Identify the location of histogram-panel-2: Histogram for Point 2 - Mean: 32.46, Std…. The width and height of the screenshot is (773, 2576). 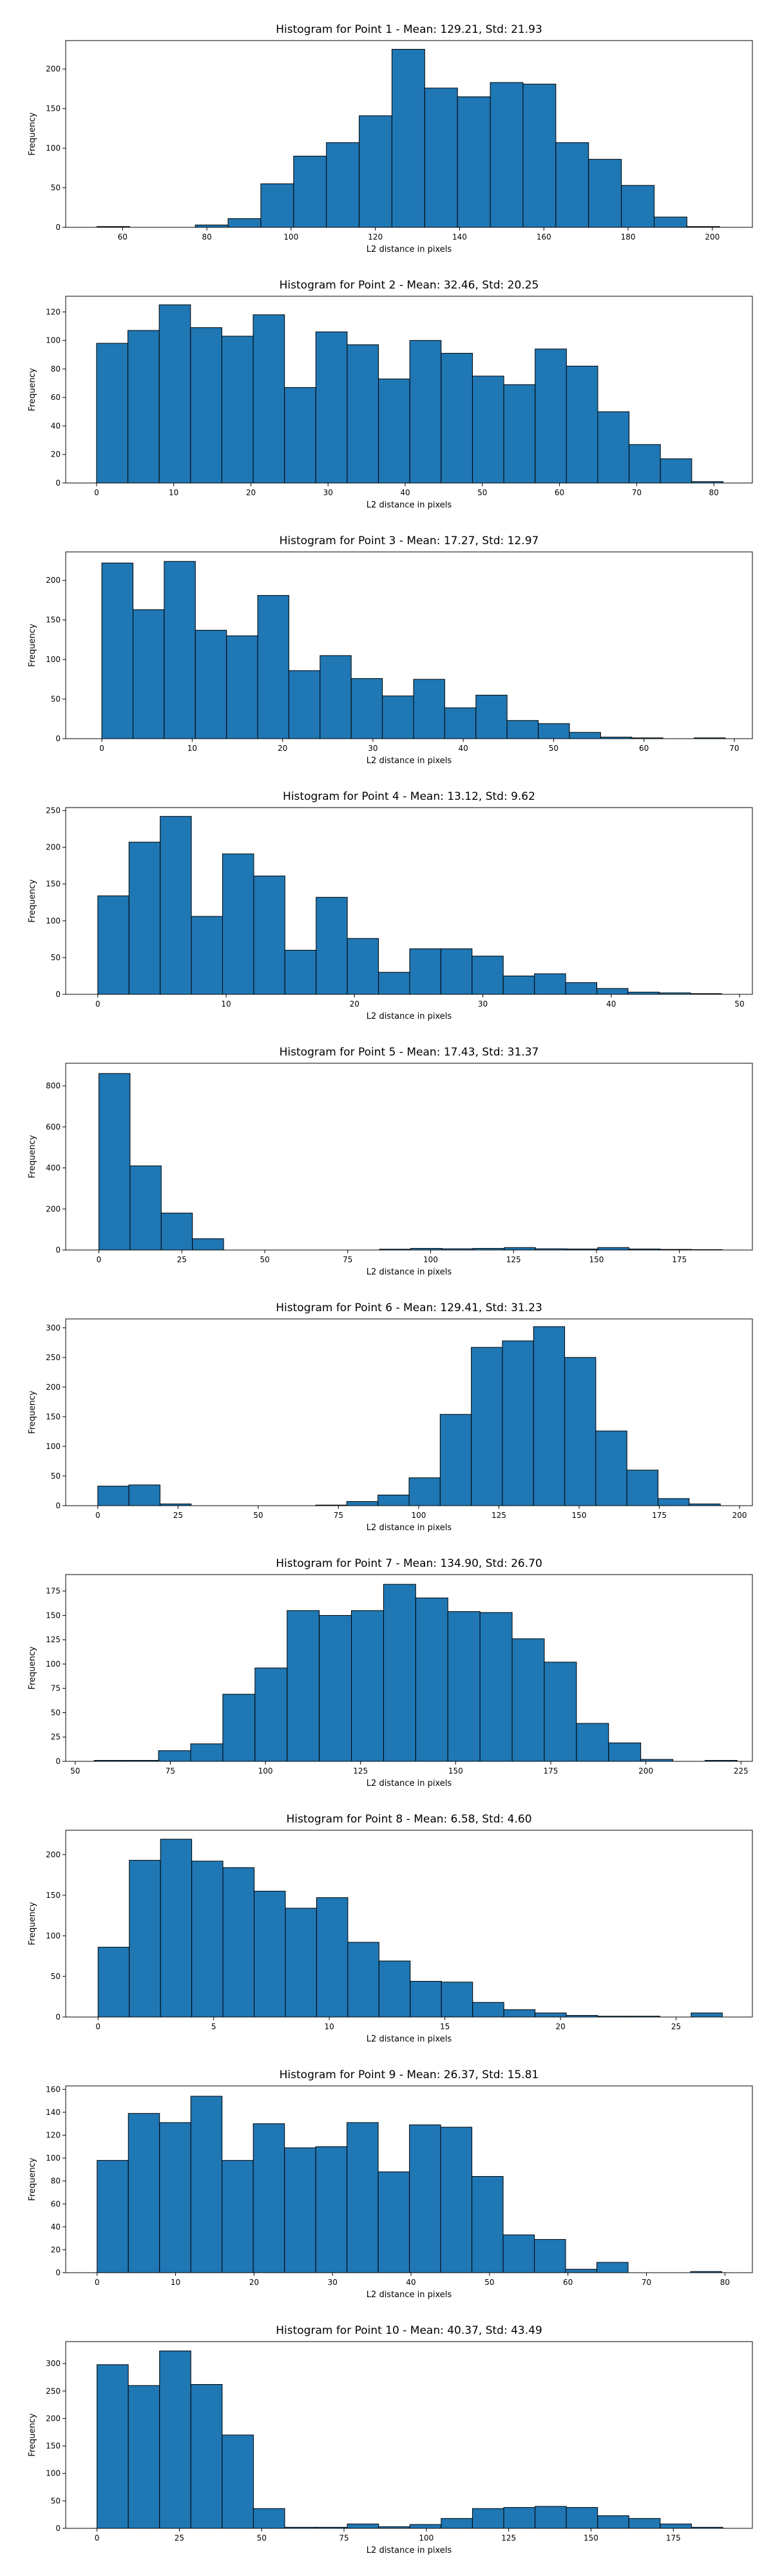
(390, 395).